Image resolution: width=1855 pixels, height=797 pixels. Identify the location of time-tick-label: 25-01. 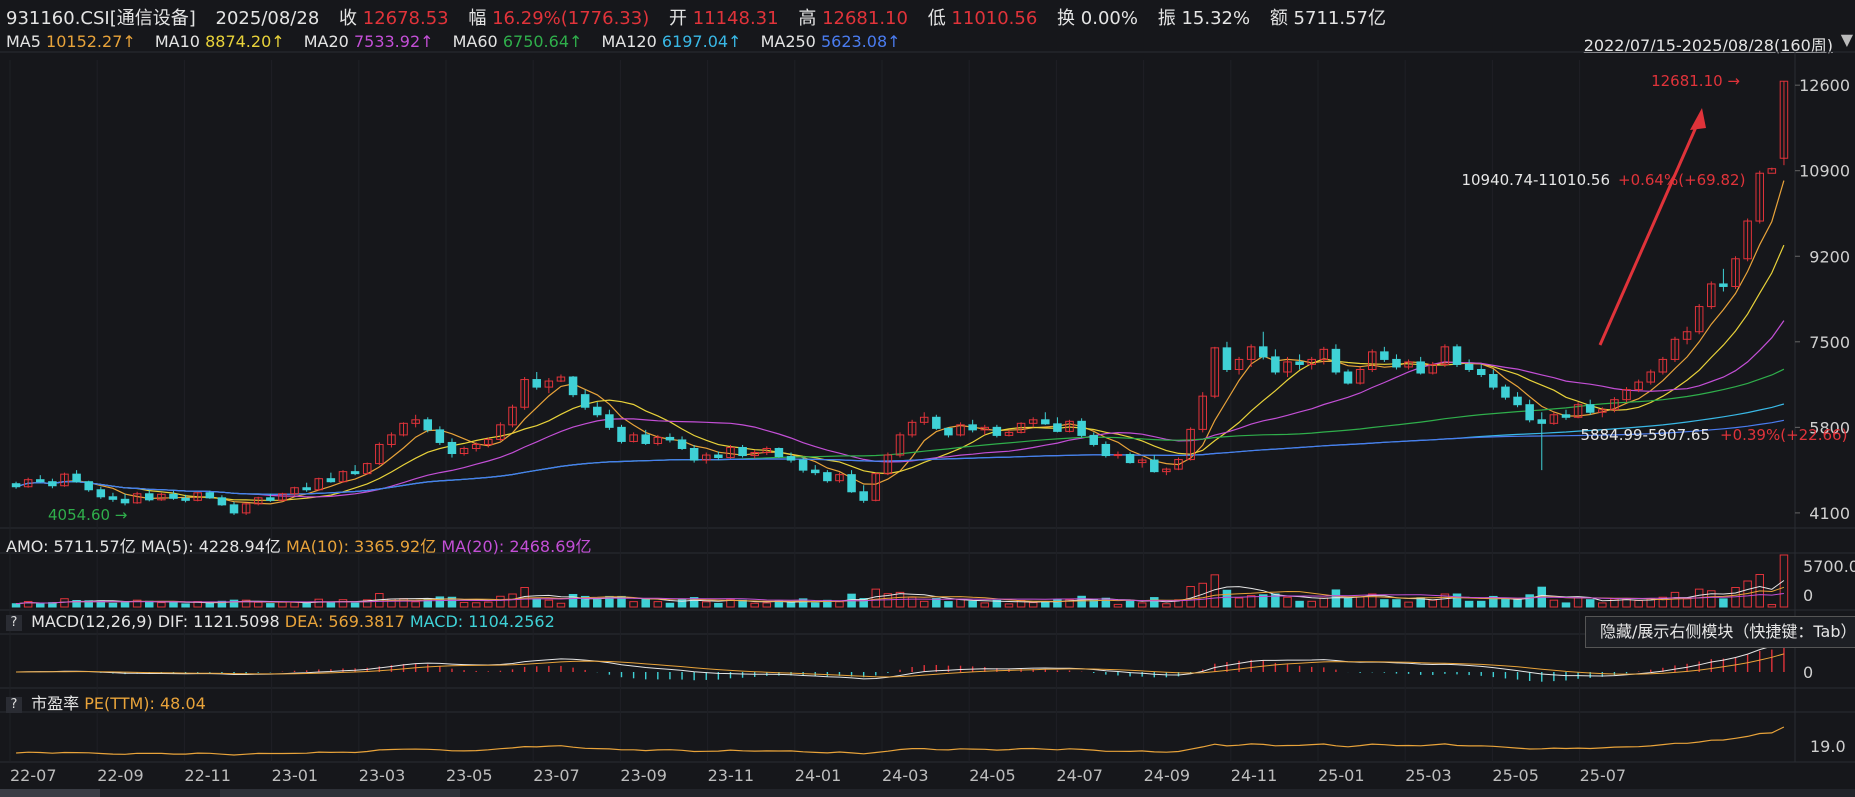
(1341, 775).